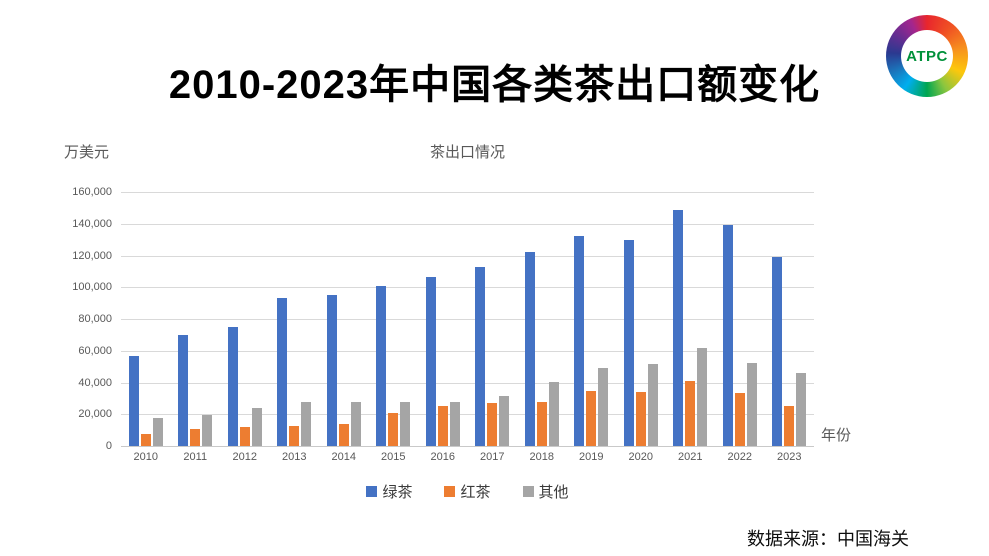 The width and height of the screenshot is (989, 556). Describe the element at coordinates (92, 192) in the screenshot. I see `y-tick-label: 160,000` at that location.